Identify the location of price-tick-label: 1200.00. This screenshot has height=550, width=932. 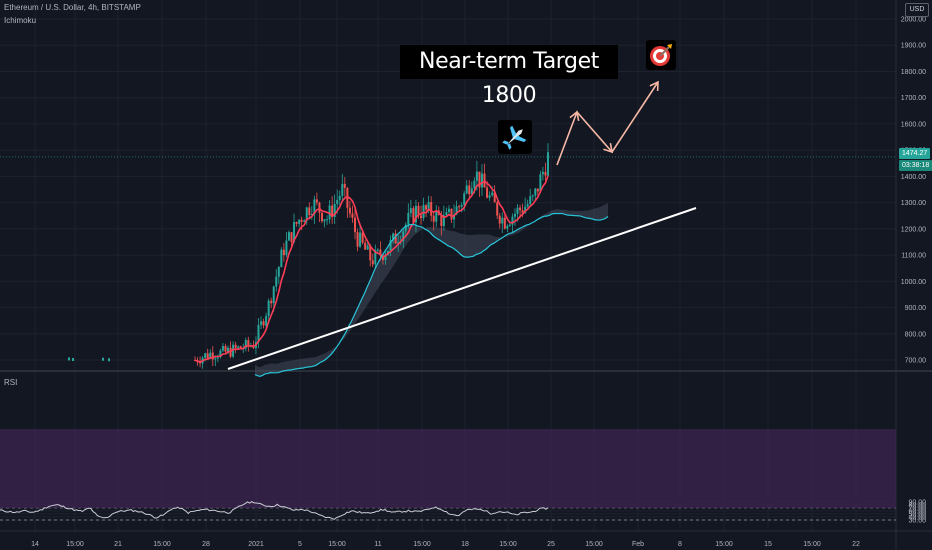
(913, 229).